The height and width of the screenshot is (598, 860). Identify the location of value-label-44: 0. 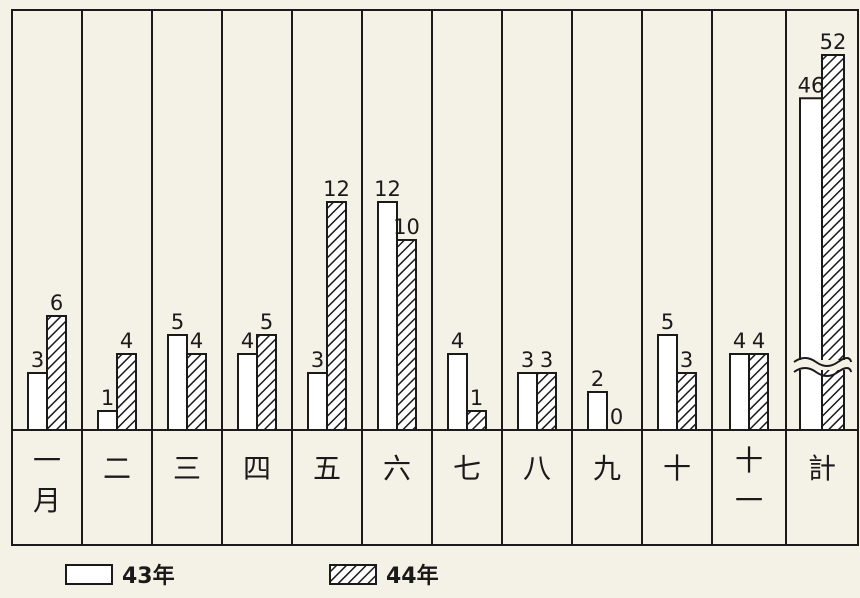
(616, 417).